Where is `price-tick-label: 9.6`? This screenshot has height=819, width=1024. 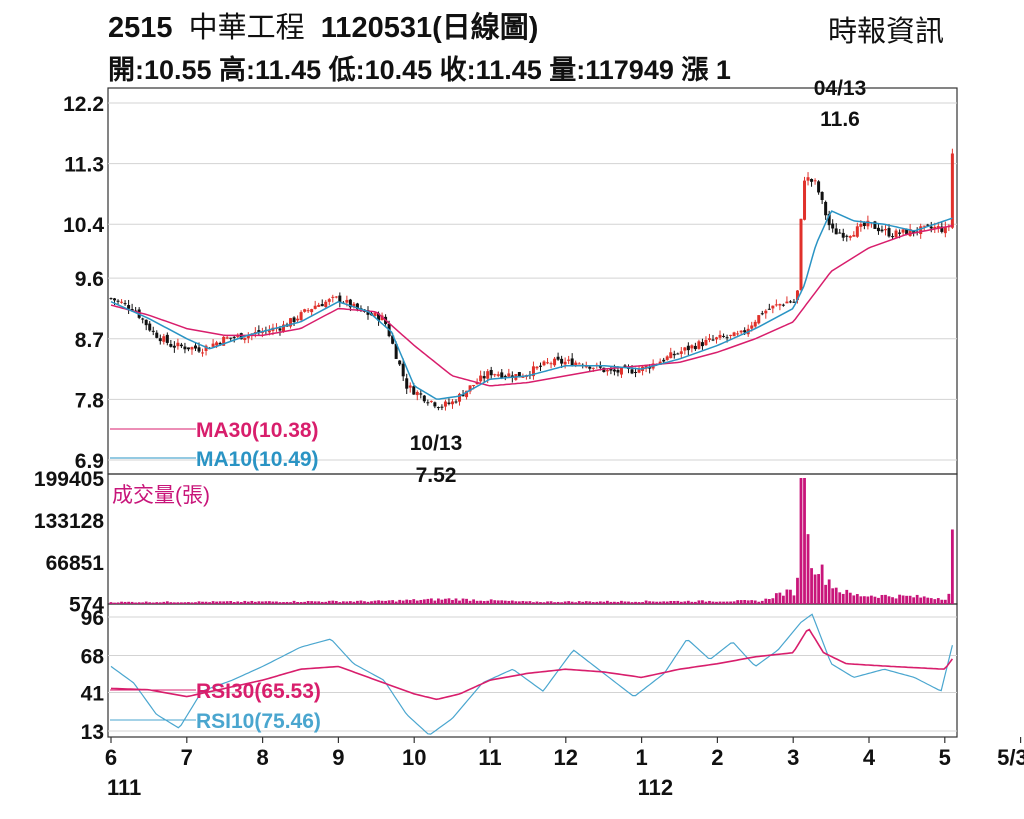
price-tick-label: 9.6 is located at coordinates (89, 279).